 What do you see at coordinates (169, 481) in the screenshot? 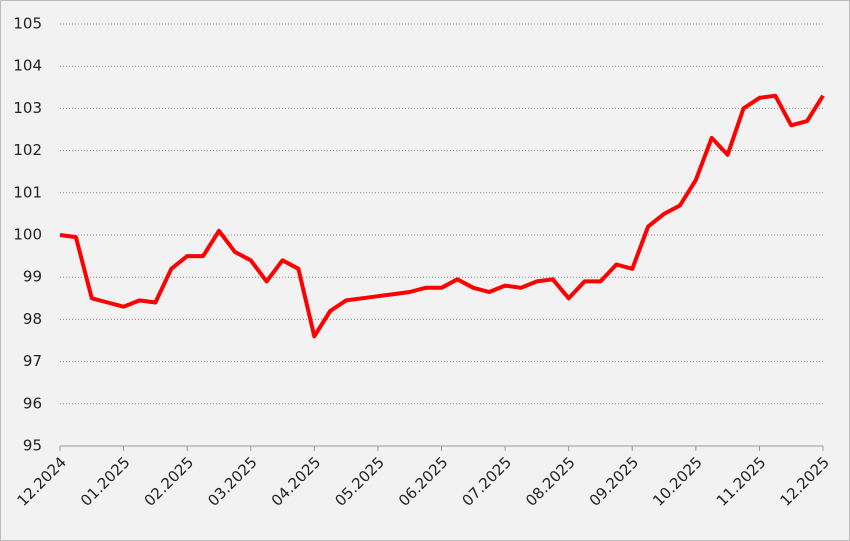
I see `x-tick-label: 02.2025` at bounding box center [169, 481].